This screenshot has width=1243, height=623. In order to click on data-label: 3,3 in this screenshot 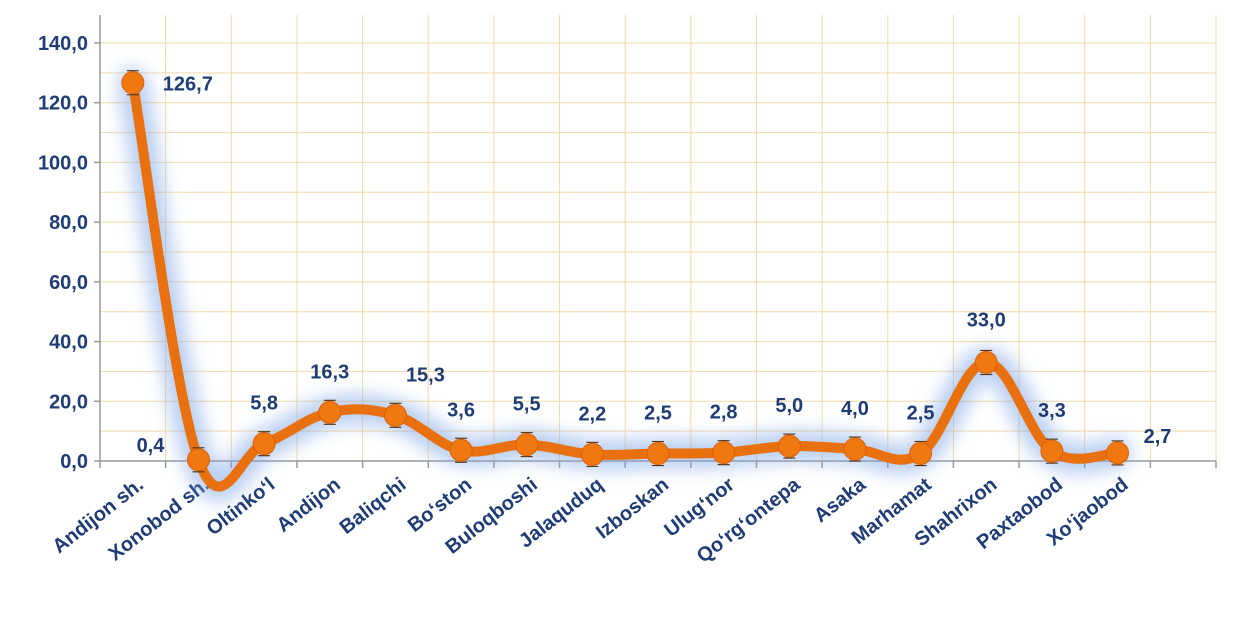, I will do `click(1052, 411)`.